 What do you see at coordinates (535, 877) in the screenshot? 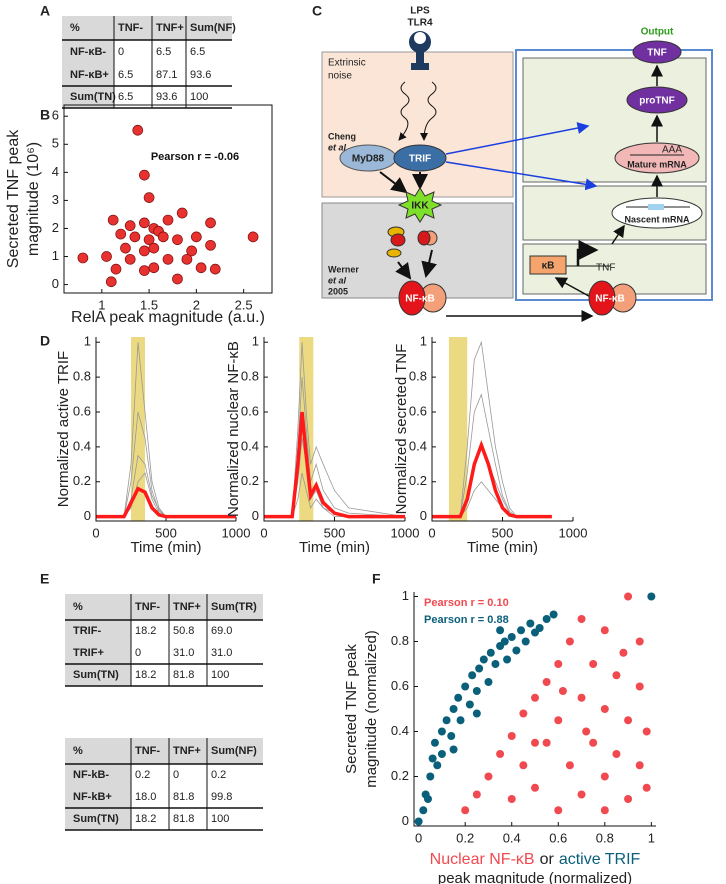
I see `x-axis-label: peak magnitude (normalized)` at bounding box center [535, 877].